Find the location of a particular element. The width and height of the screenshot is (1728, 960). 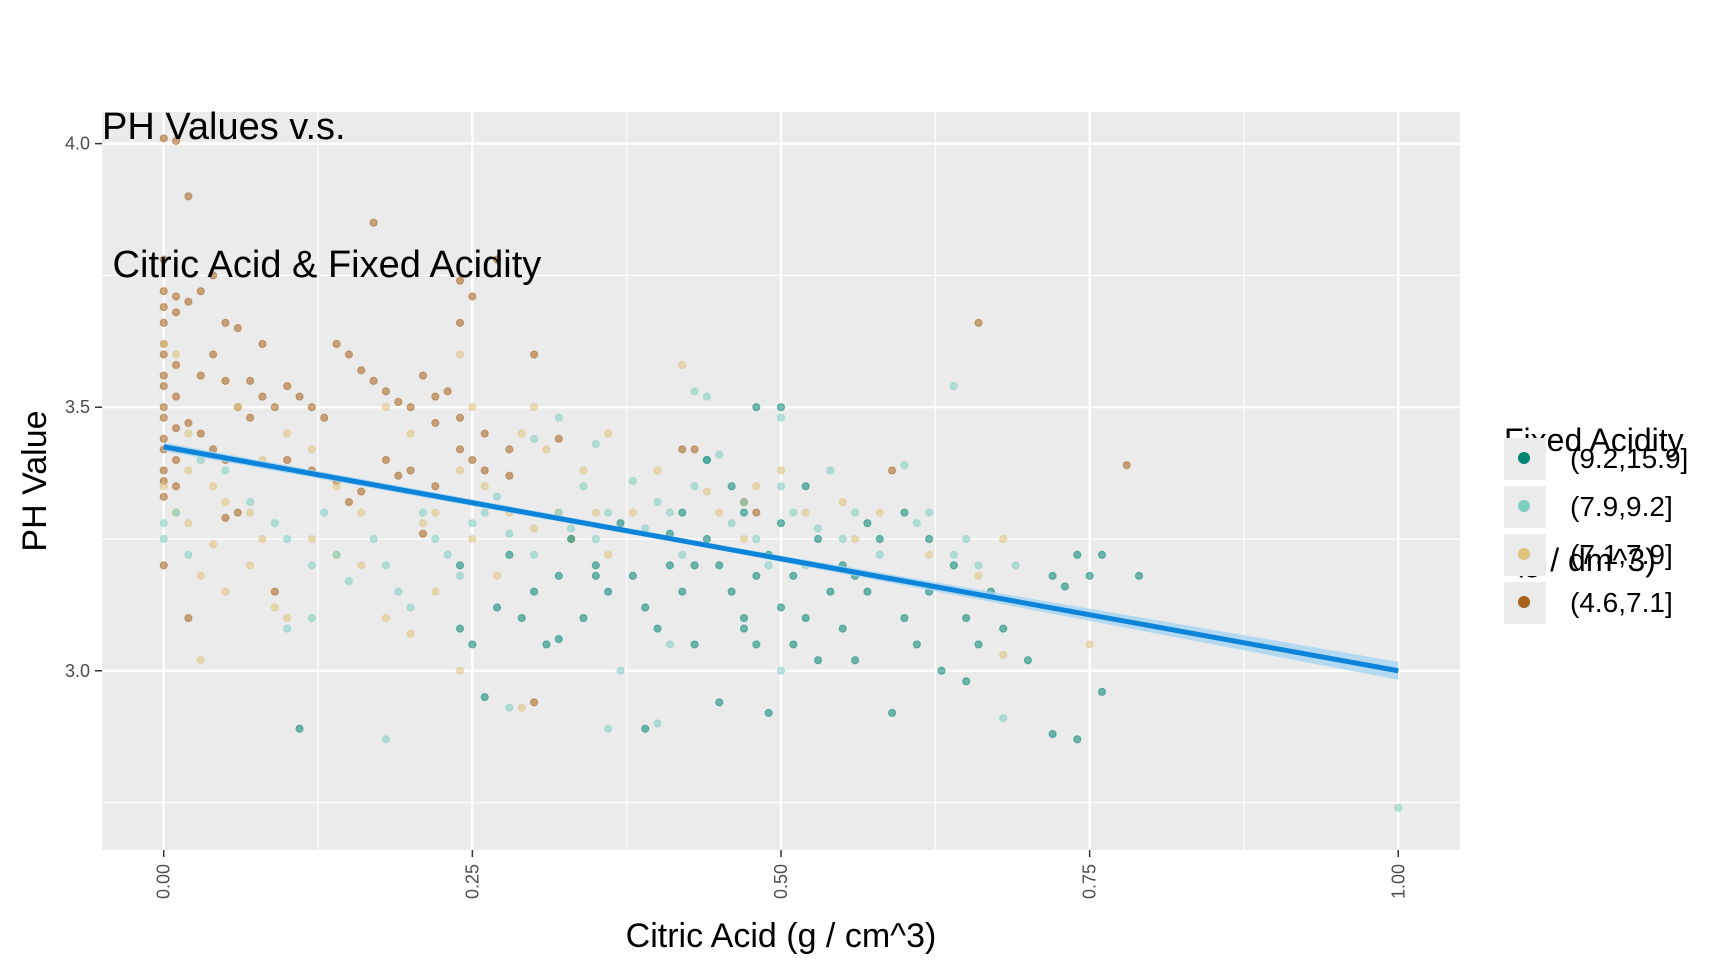

legend-key is located at coordinates (1525, 507).